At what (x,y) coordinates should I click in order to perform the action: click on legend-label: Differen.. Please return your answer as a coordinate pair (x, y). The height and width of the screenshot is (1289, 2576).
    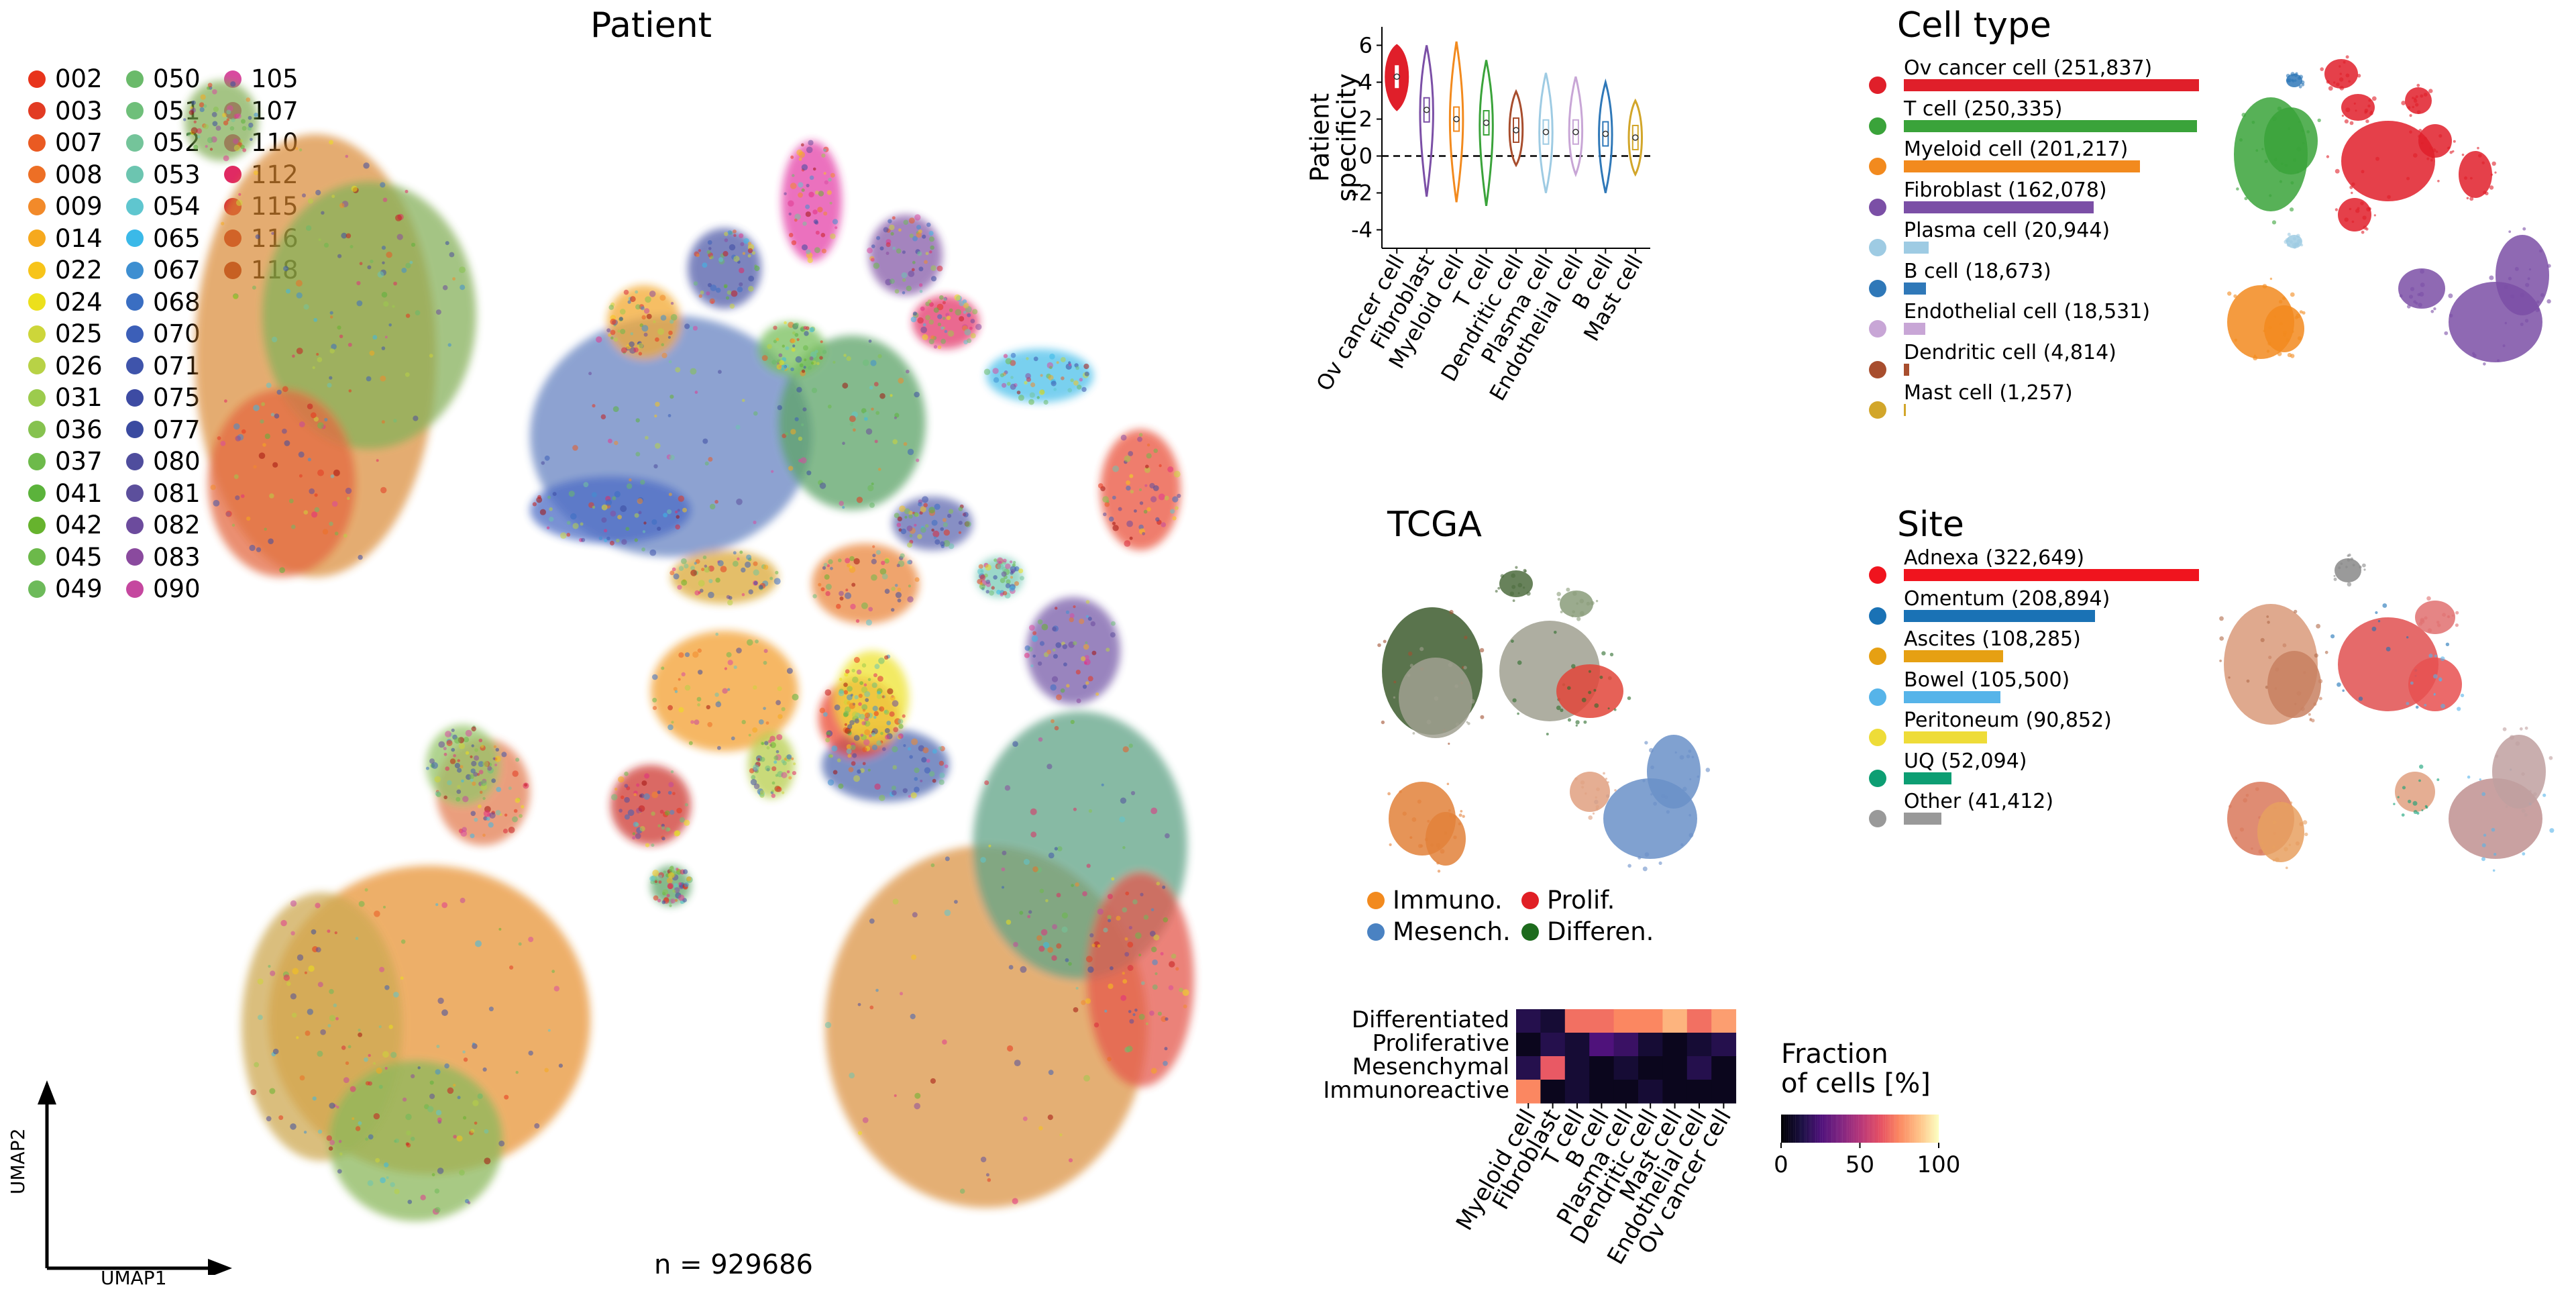
    Looking at the image, I should click on (1600, 932).